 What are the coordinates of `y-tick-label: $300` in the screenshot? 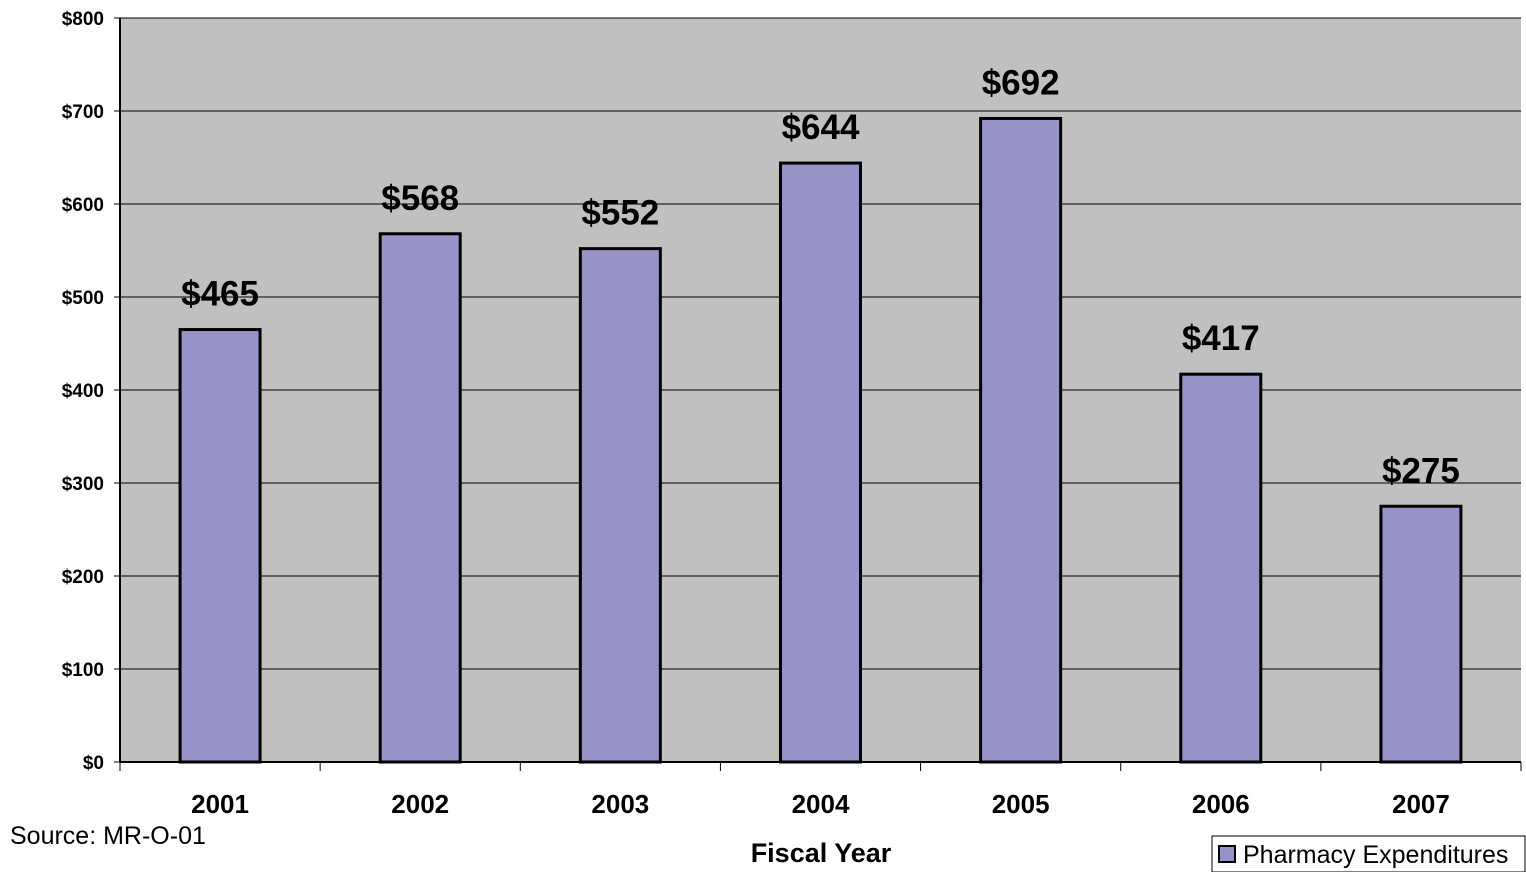 It's located at (83, 484).